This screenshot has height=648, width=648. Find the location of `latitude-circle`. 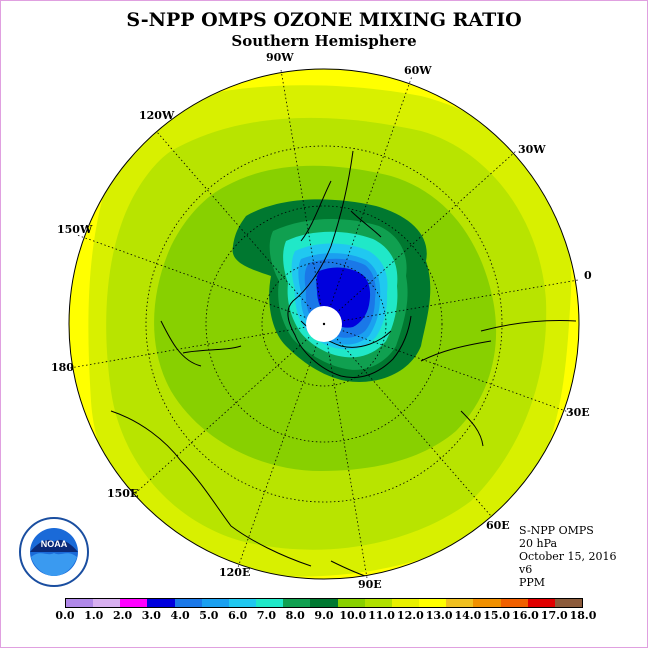

latitude-circle is located at coordinates (324, 324).